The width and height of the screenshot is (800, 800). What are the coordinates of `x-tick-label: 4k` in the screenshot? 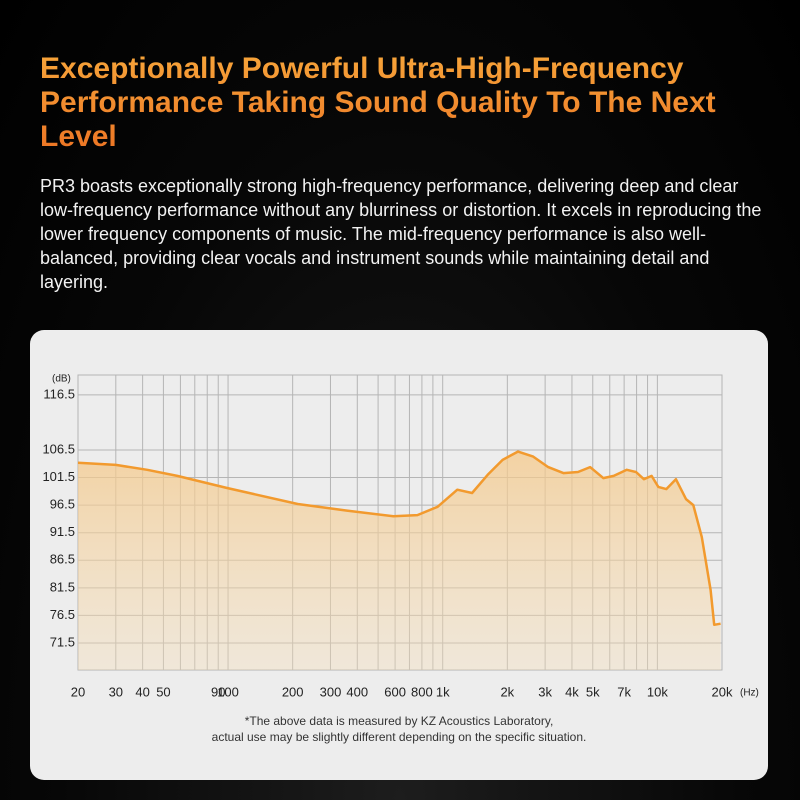 It's located at (572, 691).